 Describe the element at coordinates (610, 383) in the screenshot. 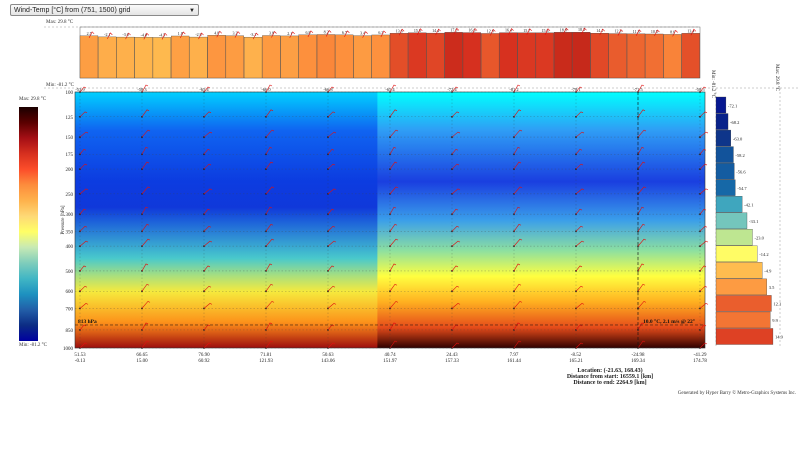

I see `distance-to-end: Distance to end: 2264.9 [km]` at that location.